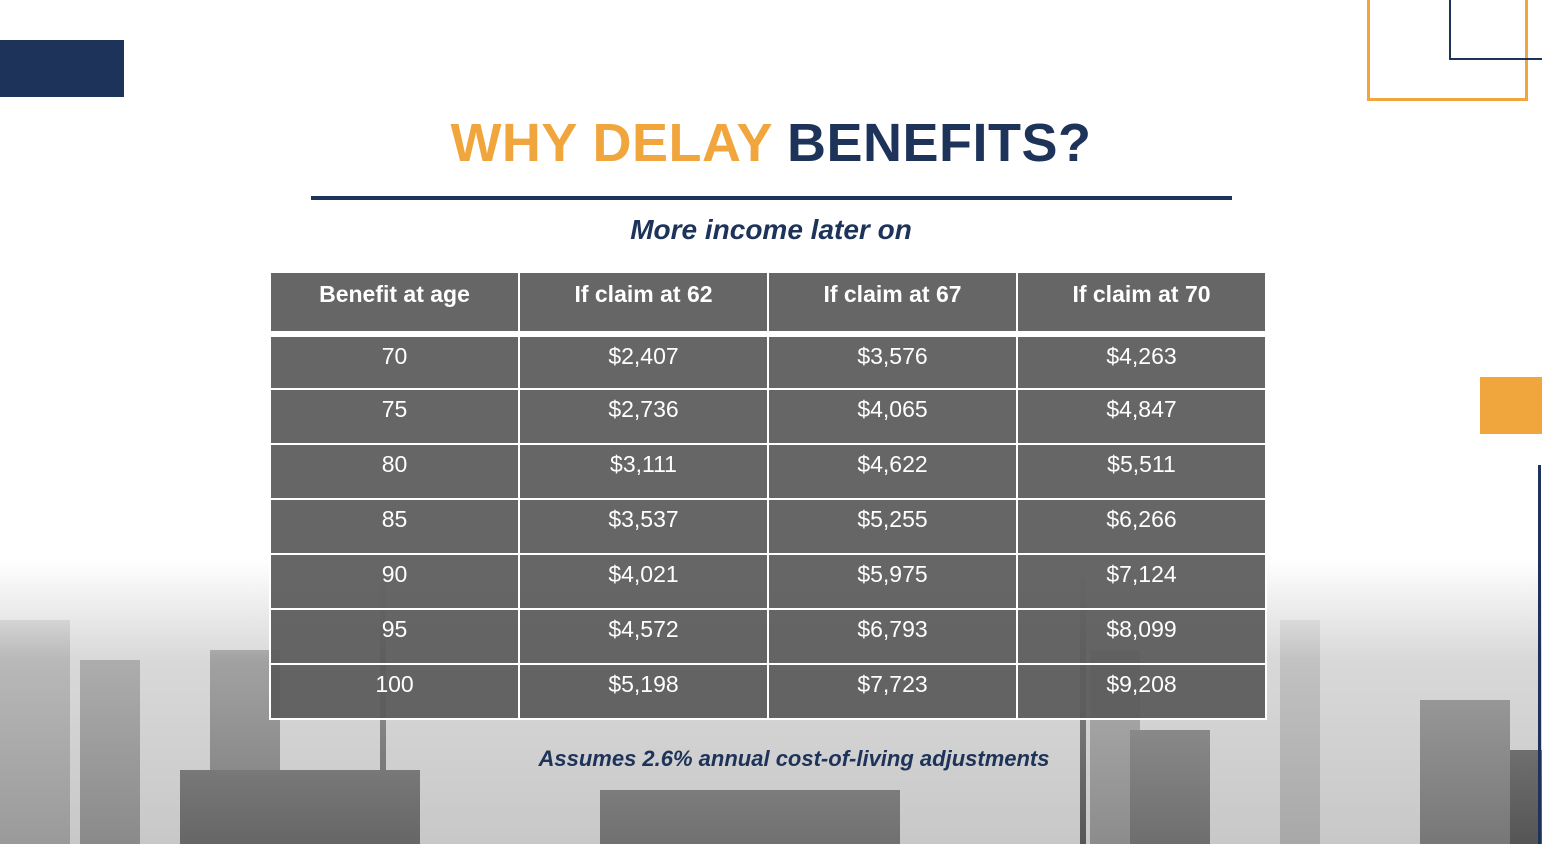 Image resolution: width=1542 pixels, height=844 pixels. What do you see at coordinates (892, 304) in the screenshot?
I see `header-cell: If claim at 67` at bounding box center [892, 304].